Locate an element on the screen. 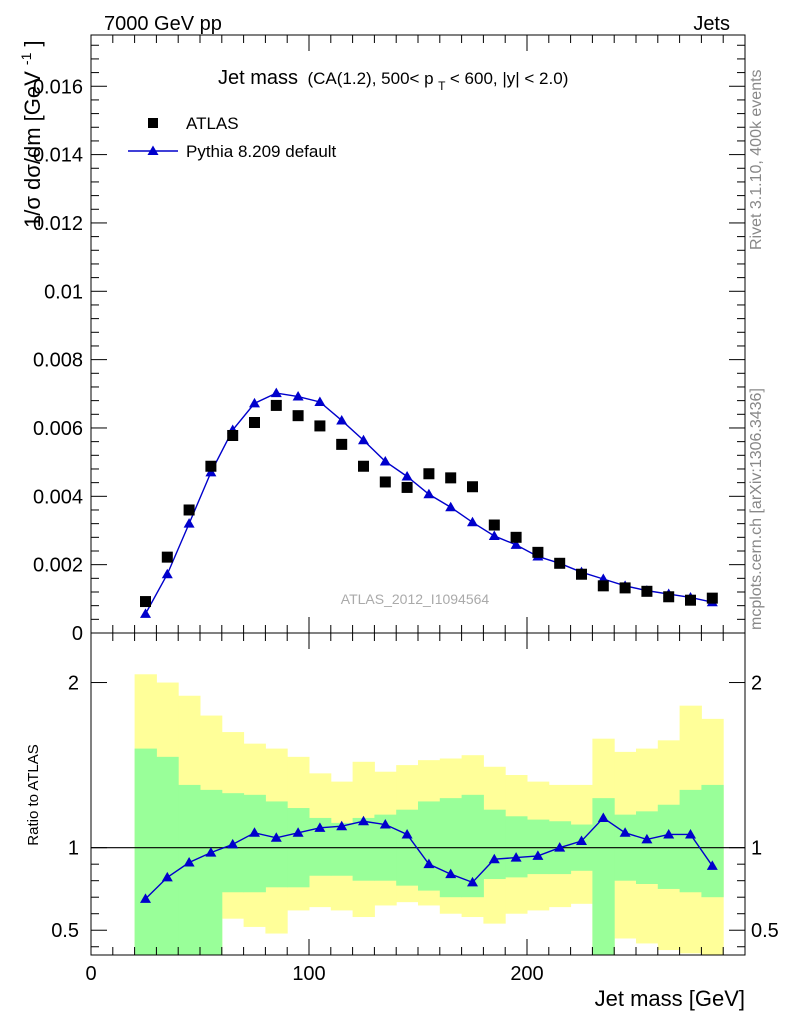 This screenshot has height=1024, width=786. legend-atlas-marker is located at coordinates (153, 123).